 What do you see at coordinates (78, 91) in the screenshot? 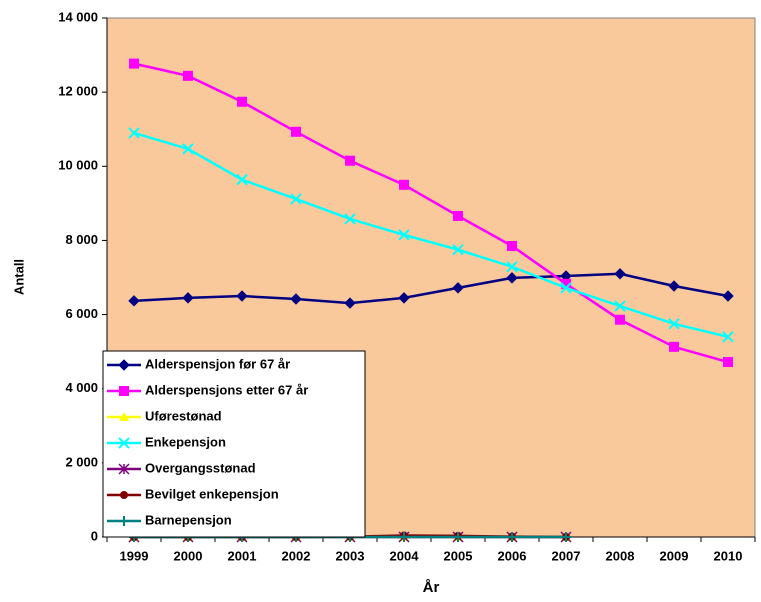
I see `y-tick-label: 12 000` at bounding box center [78, 91].